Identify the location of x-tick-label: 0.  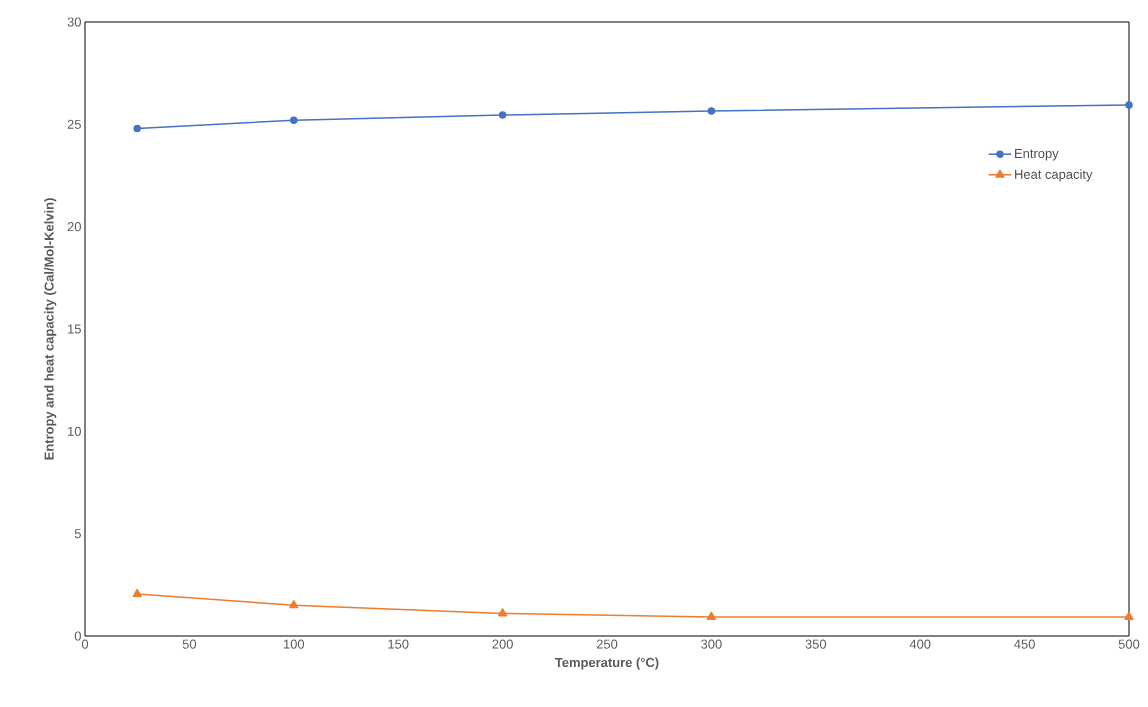
(85, 644).